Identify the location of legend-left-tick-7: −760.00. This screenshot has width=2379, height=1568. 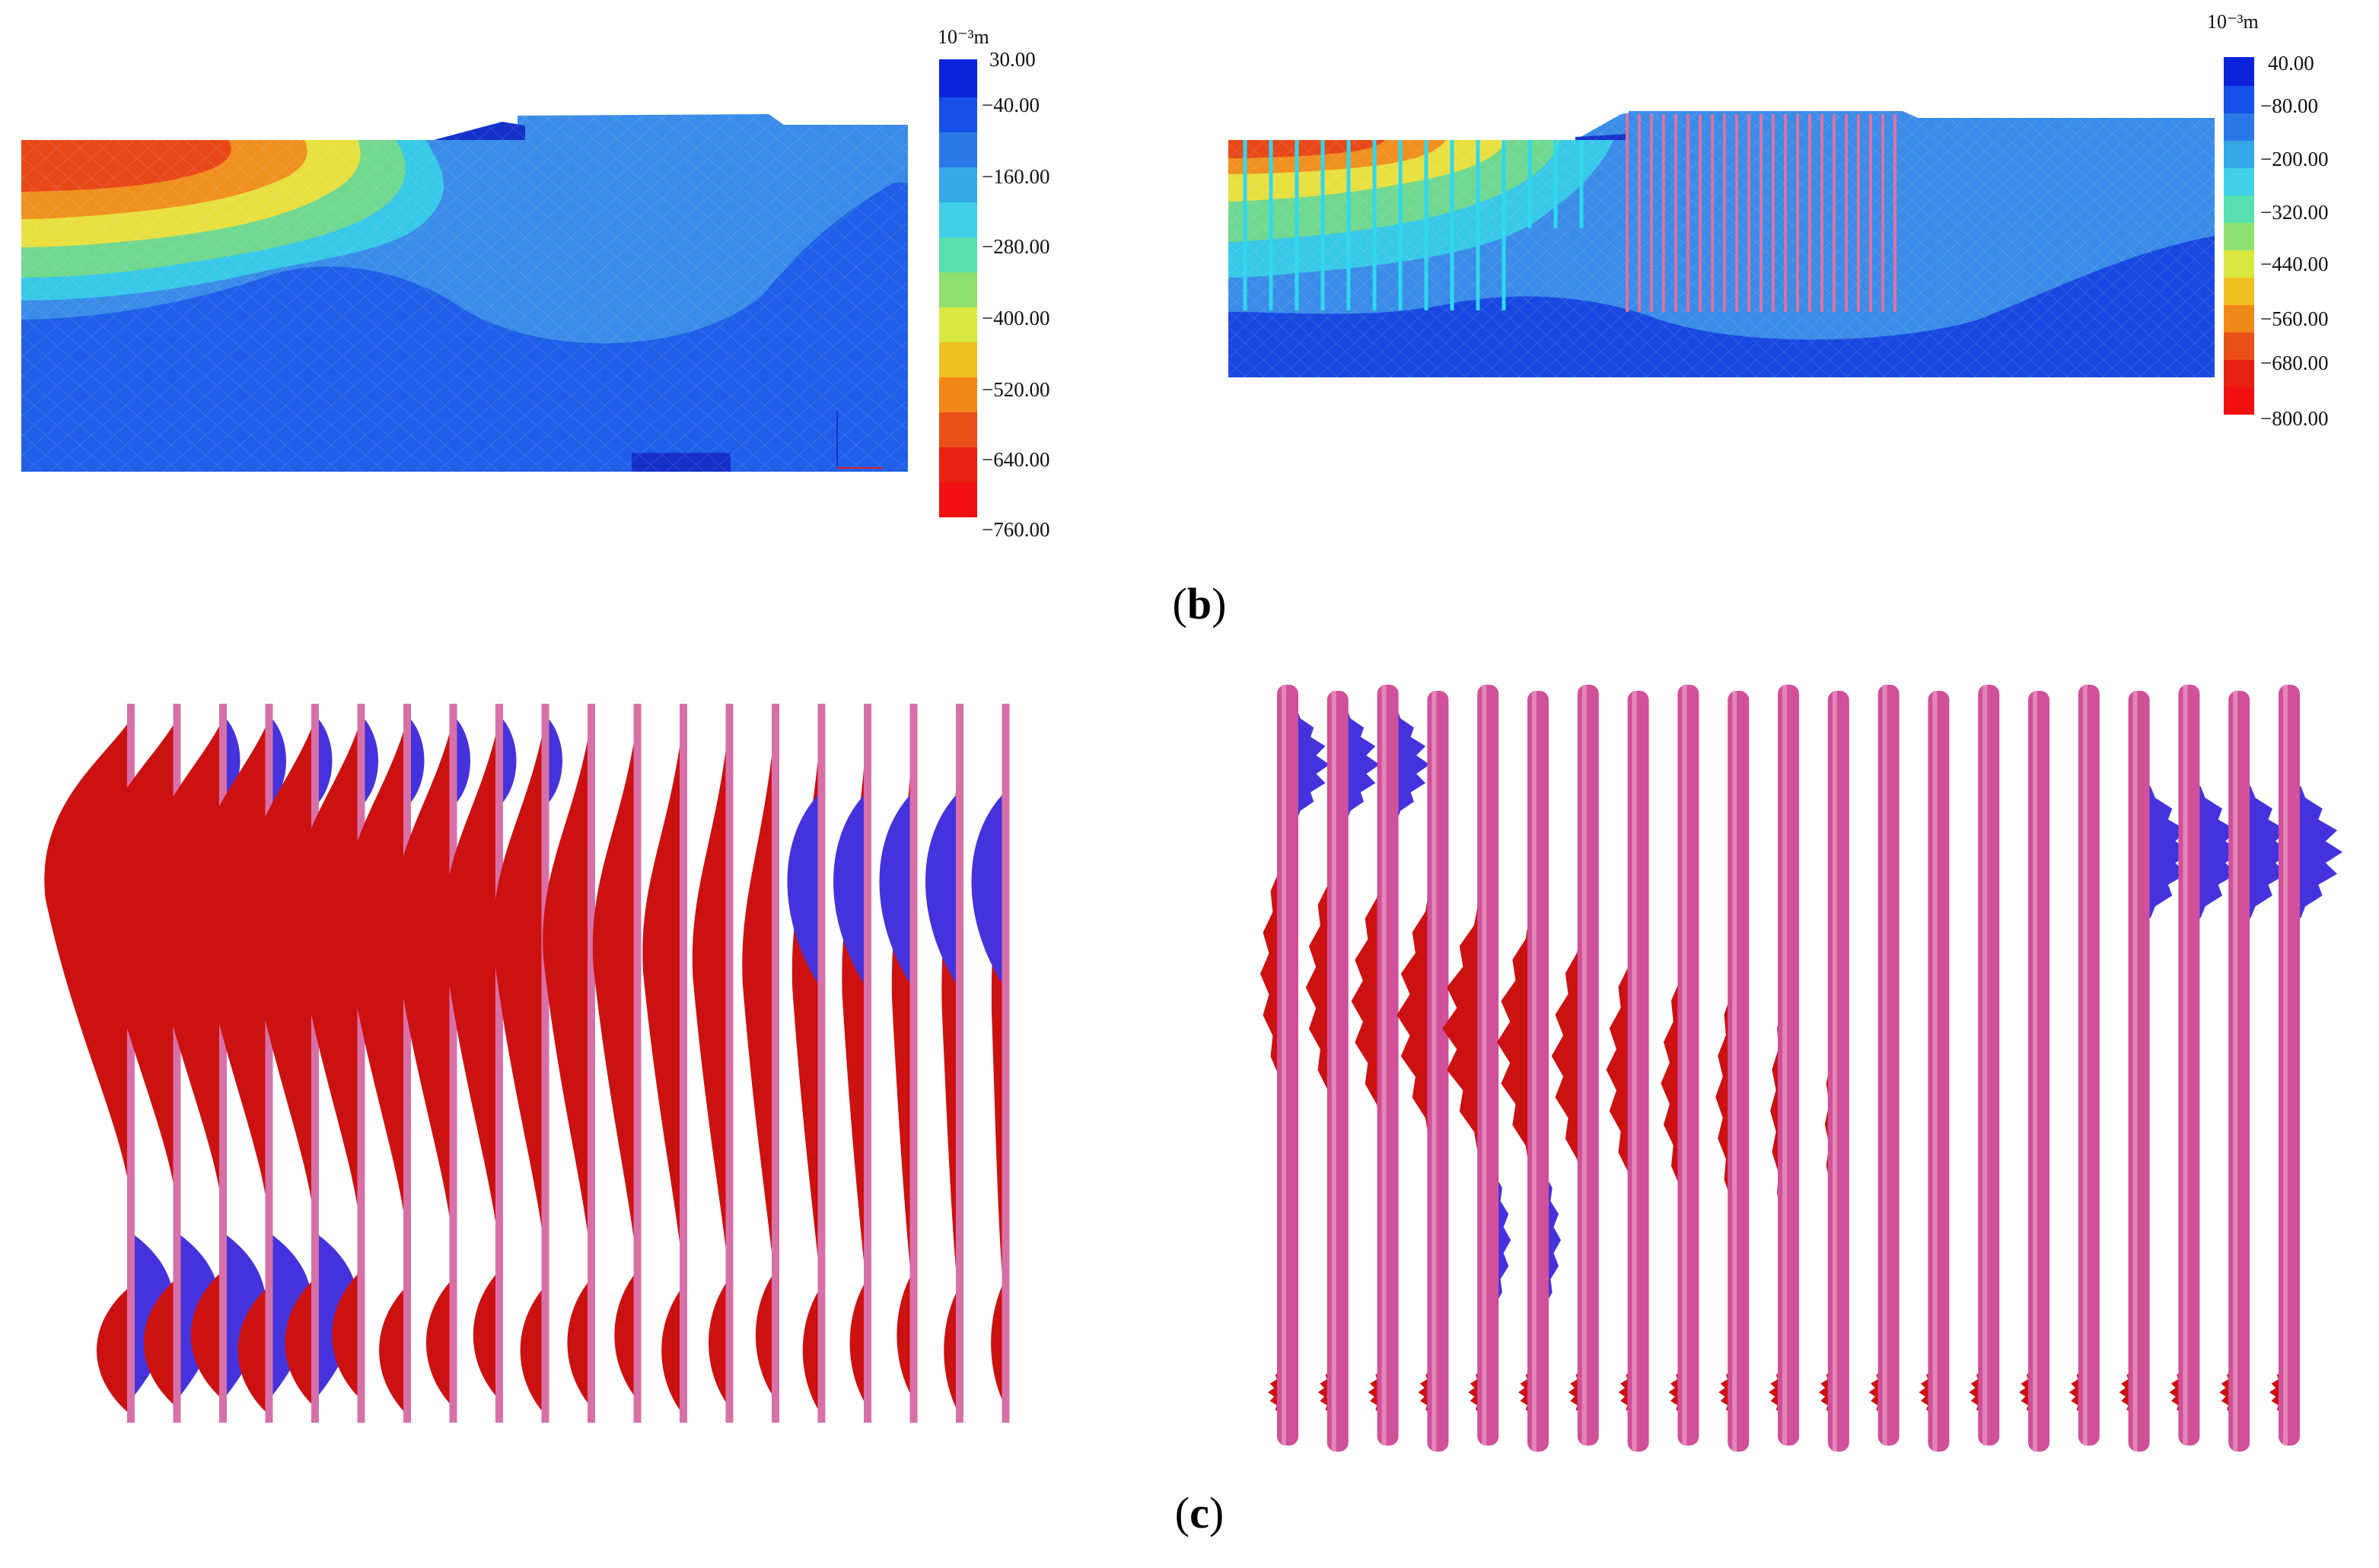
(1016, 529).